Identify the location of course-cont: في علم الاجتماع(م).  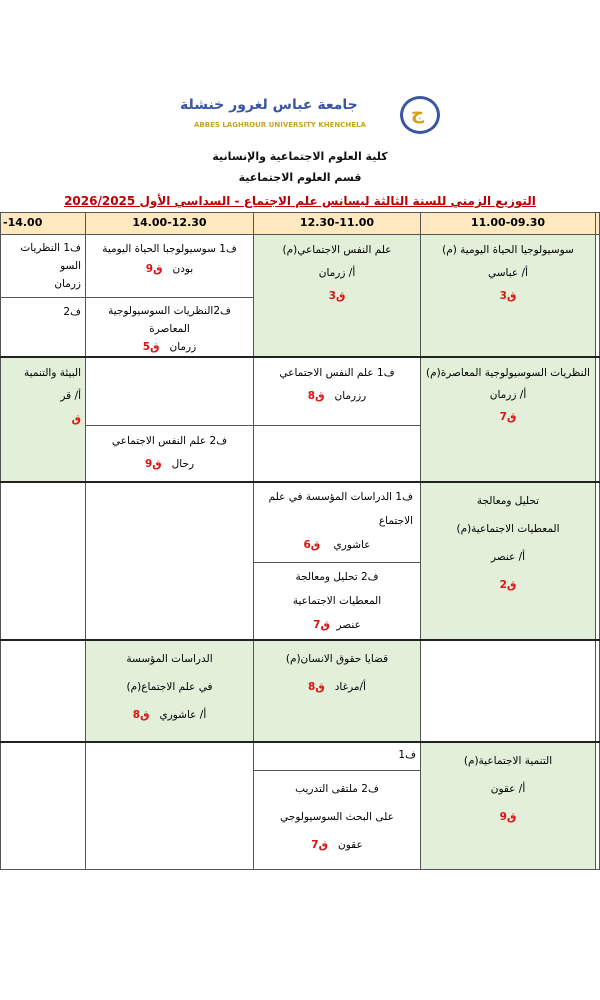
(169, 687).